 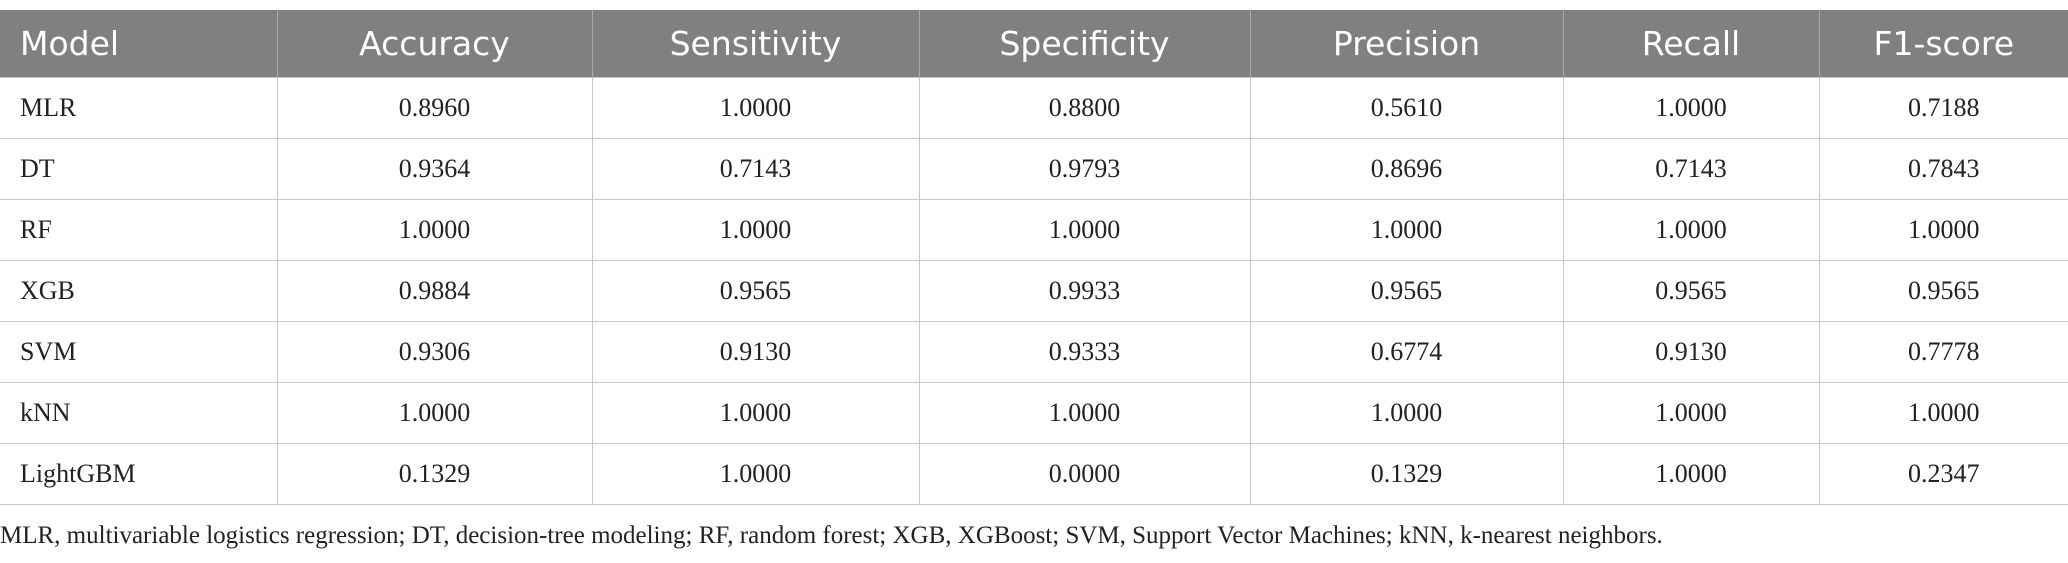 I want to click on header-cell: Specificity, so click(x=1084, y=44).